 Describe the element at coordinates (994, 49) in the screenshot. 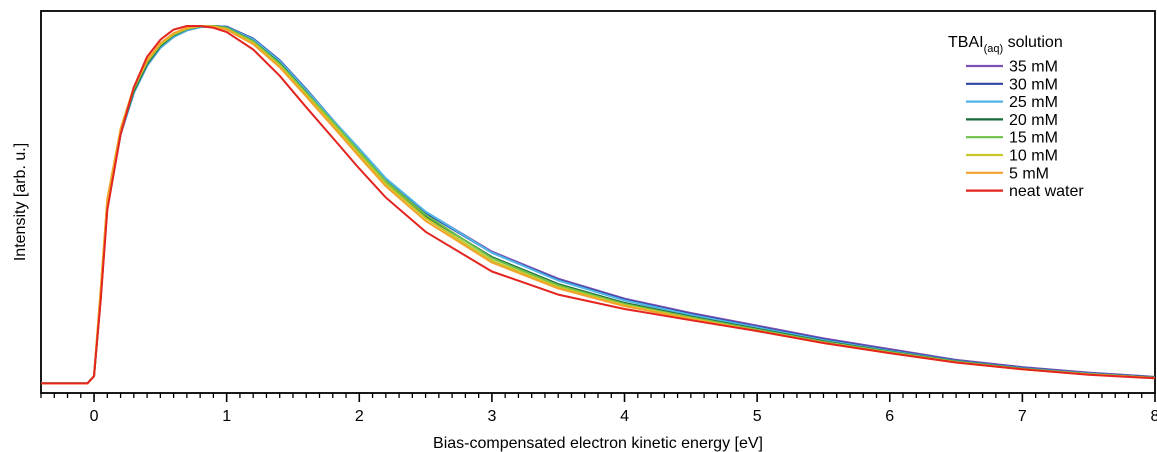

I see `legend-title-sub: (aq)` at that location.